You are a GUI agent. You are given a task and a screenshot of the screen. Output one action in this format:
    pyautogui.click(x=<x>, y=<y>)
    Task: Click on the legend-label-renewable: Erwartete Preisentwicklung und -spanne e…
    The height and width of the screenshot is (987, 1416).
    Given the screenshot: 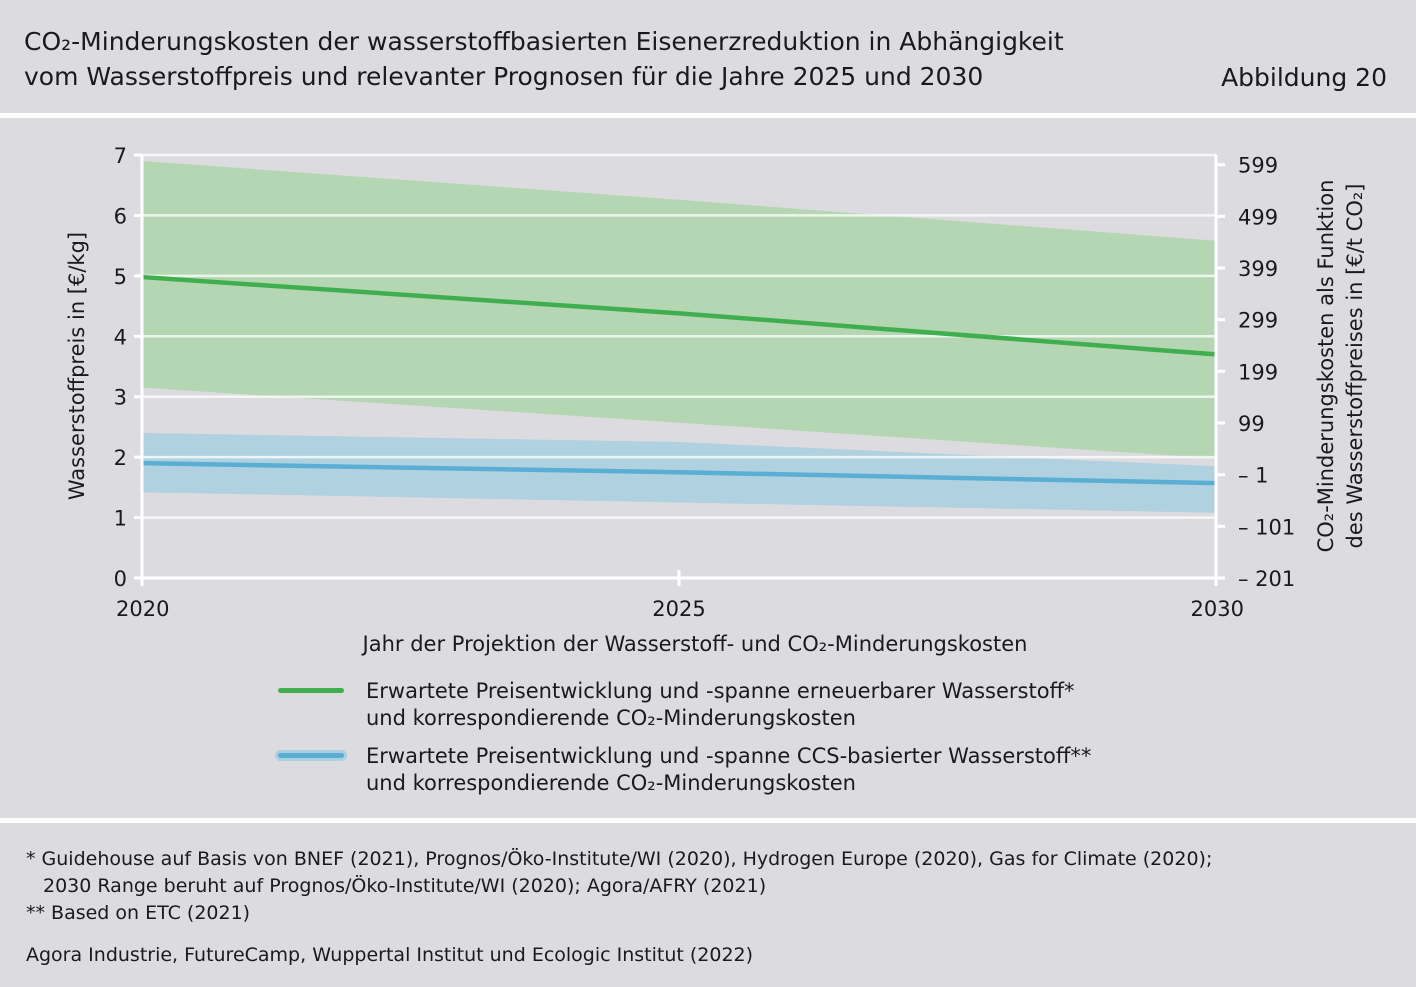 What is the action you would take?
    pyautogui.click(x=720, y=705)
    